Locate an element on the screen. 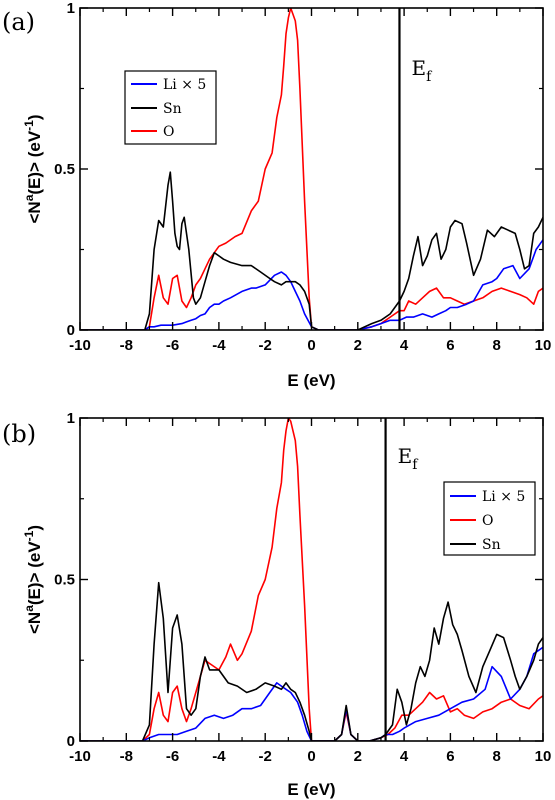 The width and height of the screenshot is (555, 800). panel-label: (b) is located at coordinates (19, 434).